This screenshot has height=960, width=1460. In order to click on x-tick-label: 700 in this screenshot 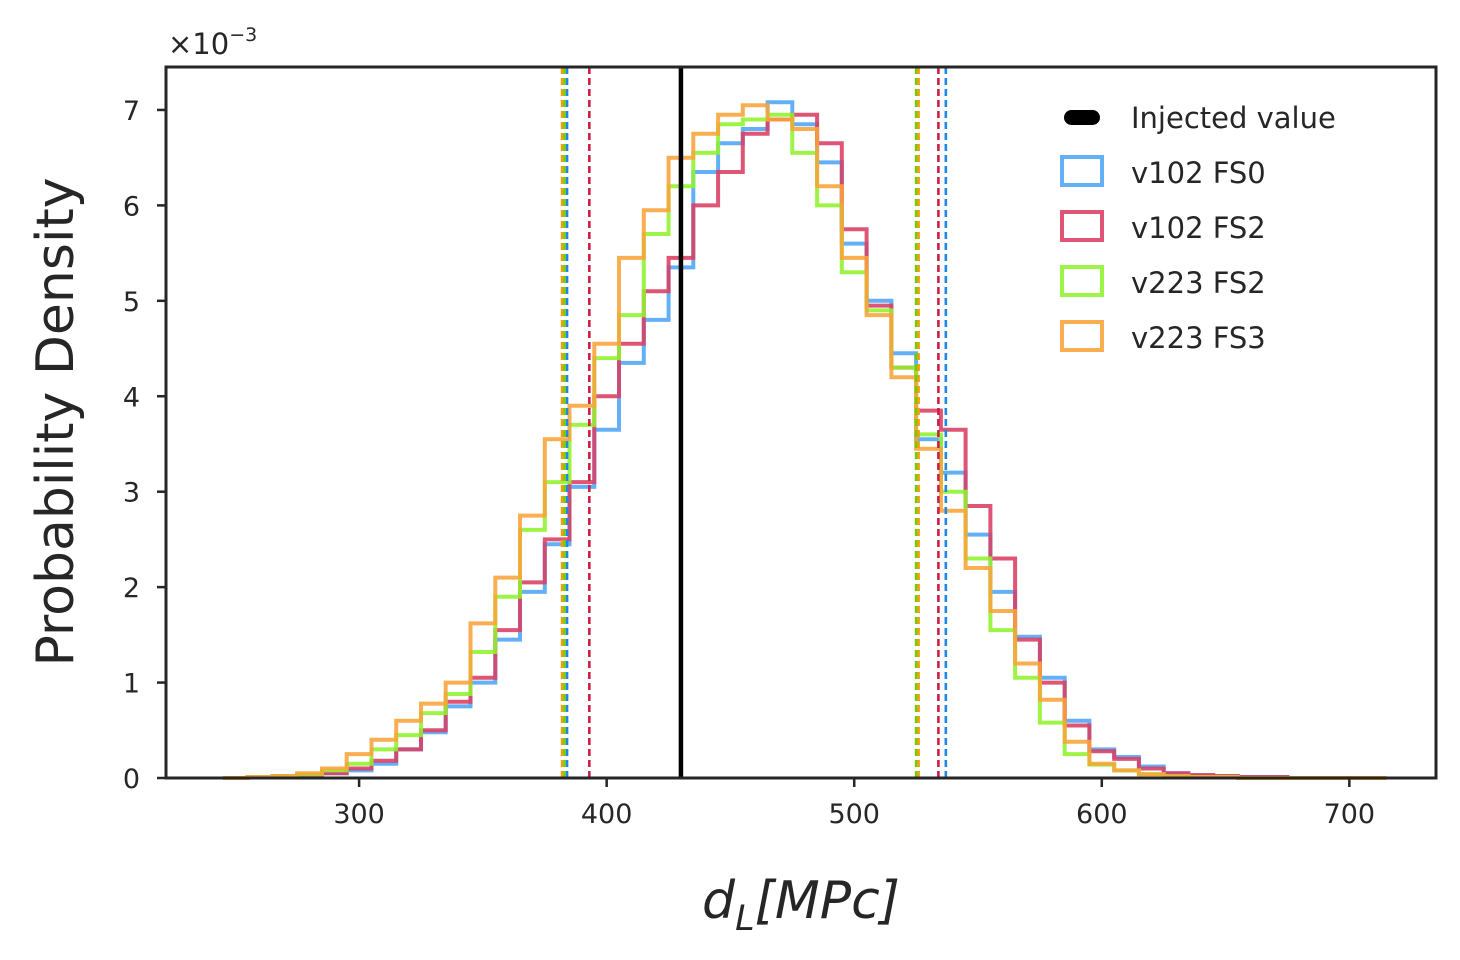, I will do `click(1350, 814)`.